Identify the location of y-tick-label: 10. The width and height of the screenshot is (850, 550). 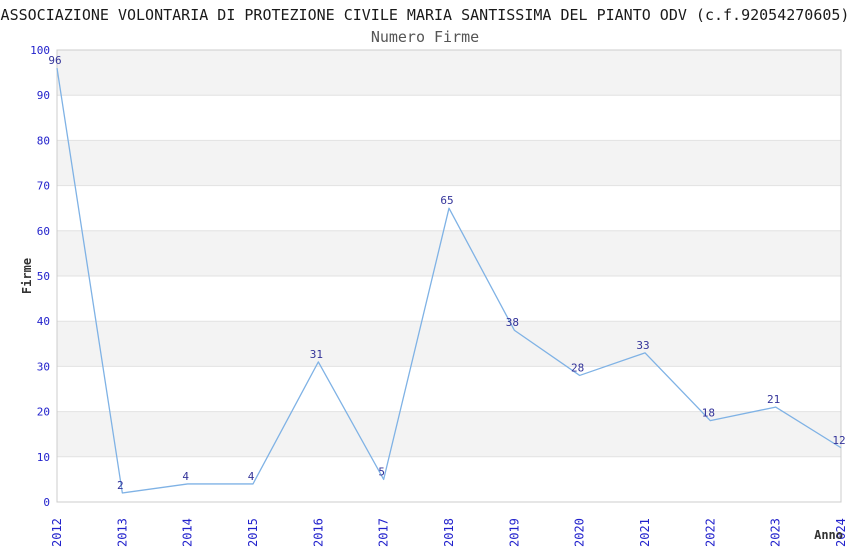
(43, 457).